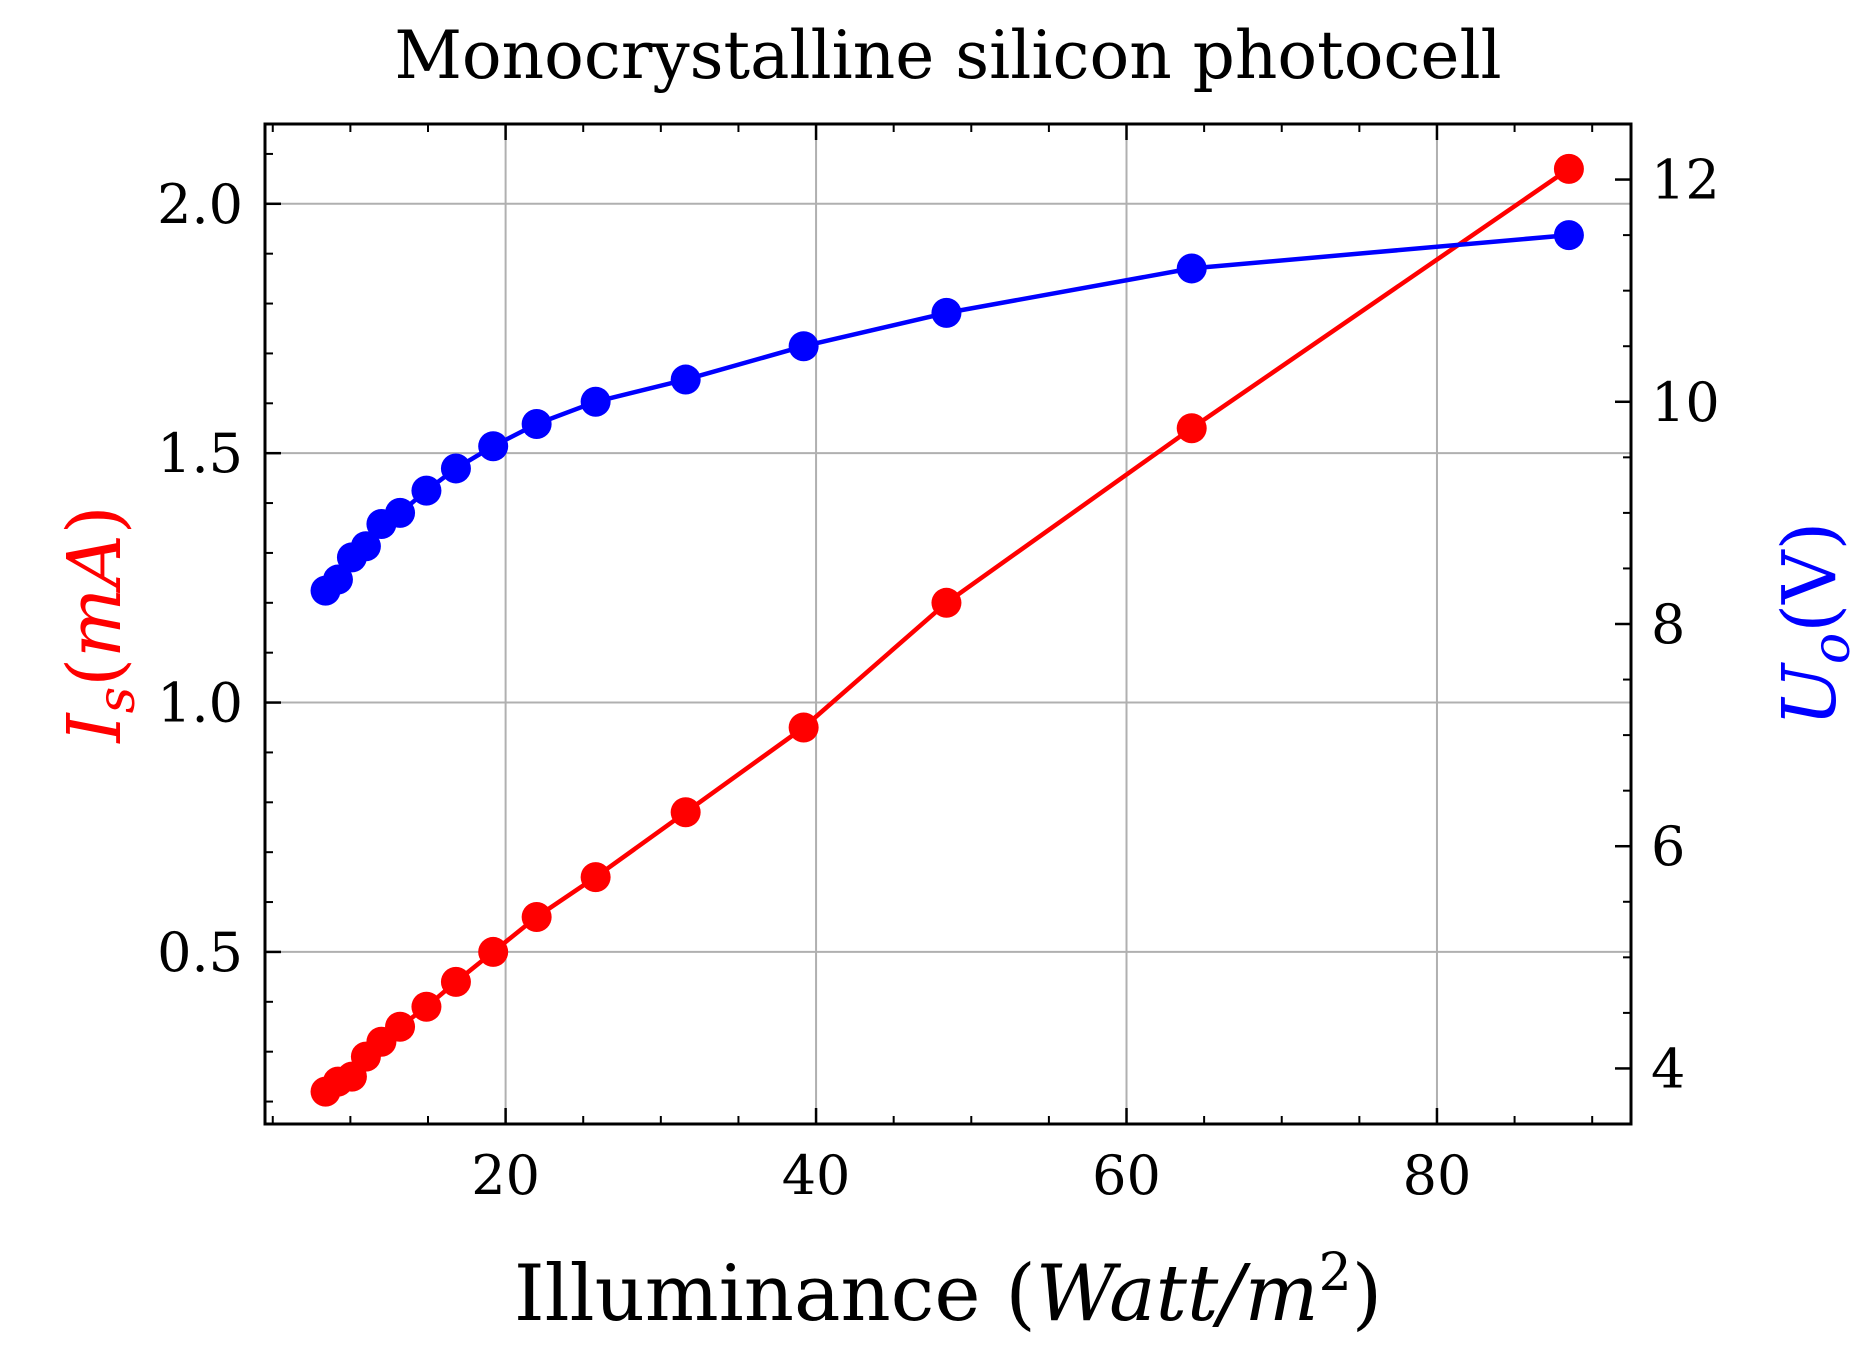 This screenshot has width=1861, height=1356. What do you see at coordinates (1685, 402) in the screenshot?
I see `right-y-tick-label: 10` at bounding box center [1685, 402].